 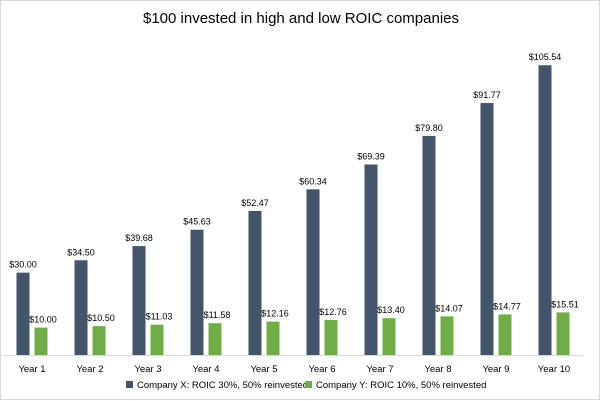 I want to click on x-tick-label-5: Year 5, so click(x=263, y=369).